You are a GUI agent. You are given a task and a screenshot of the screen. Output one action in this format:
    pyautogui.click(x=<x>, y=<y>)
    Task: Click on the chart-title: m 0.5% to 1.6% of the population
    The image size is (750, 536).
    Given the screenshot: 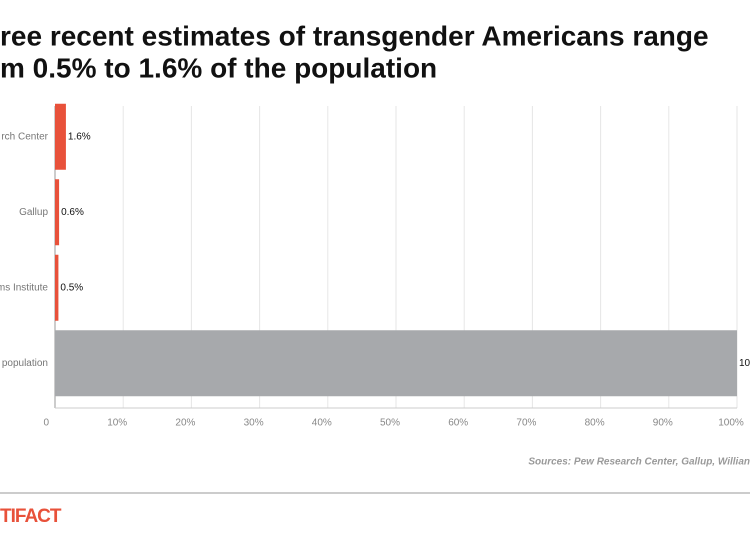 What is the action you would take?
    pyautogui.click(x=218, y=67)
    